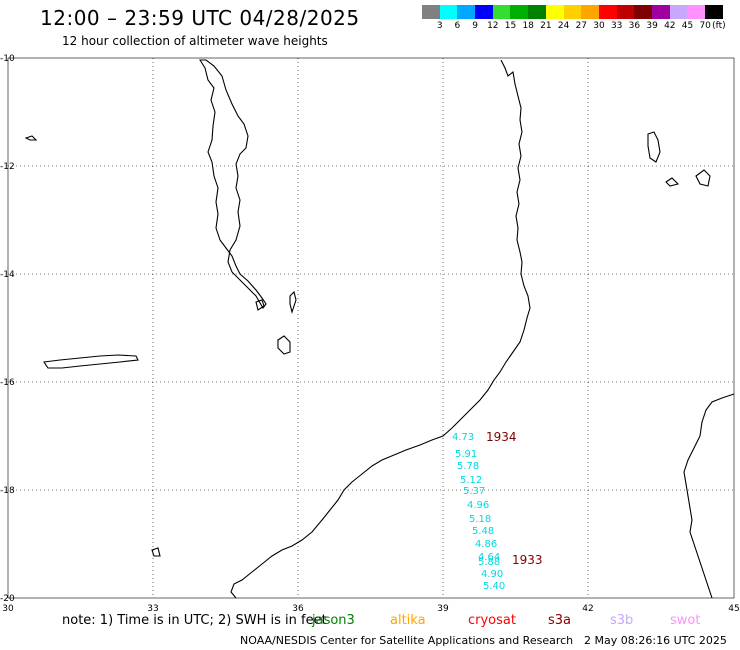 The height and width of the screenshot is (650, 740). I want to click on legend-label: (ft), so click(719, 26).